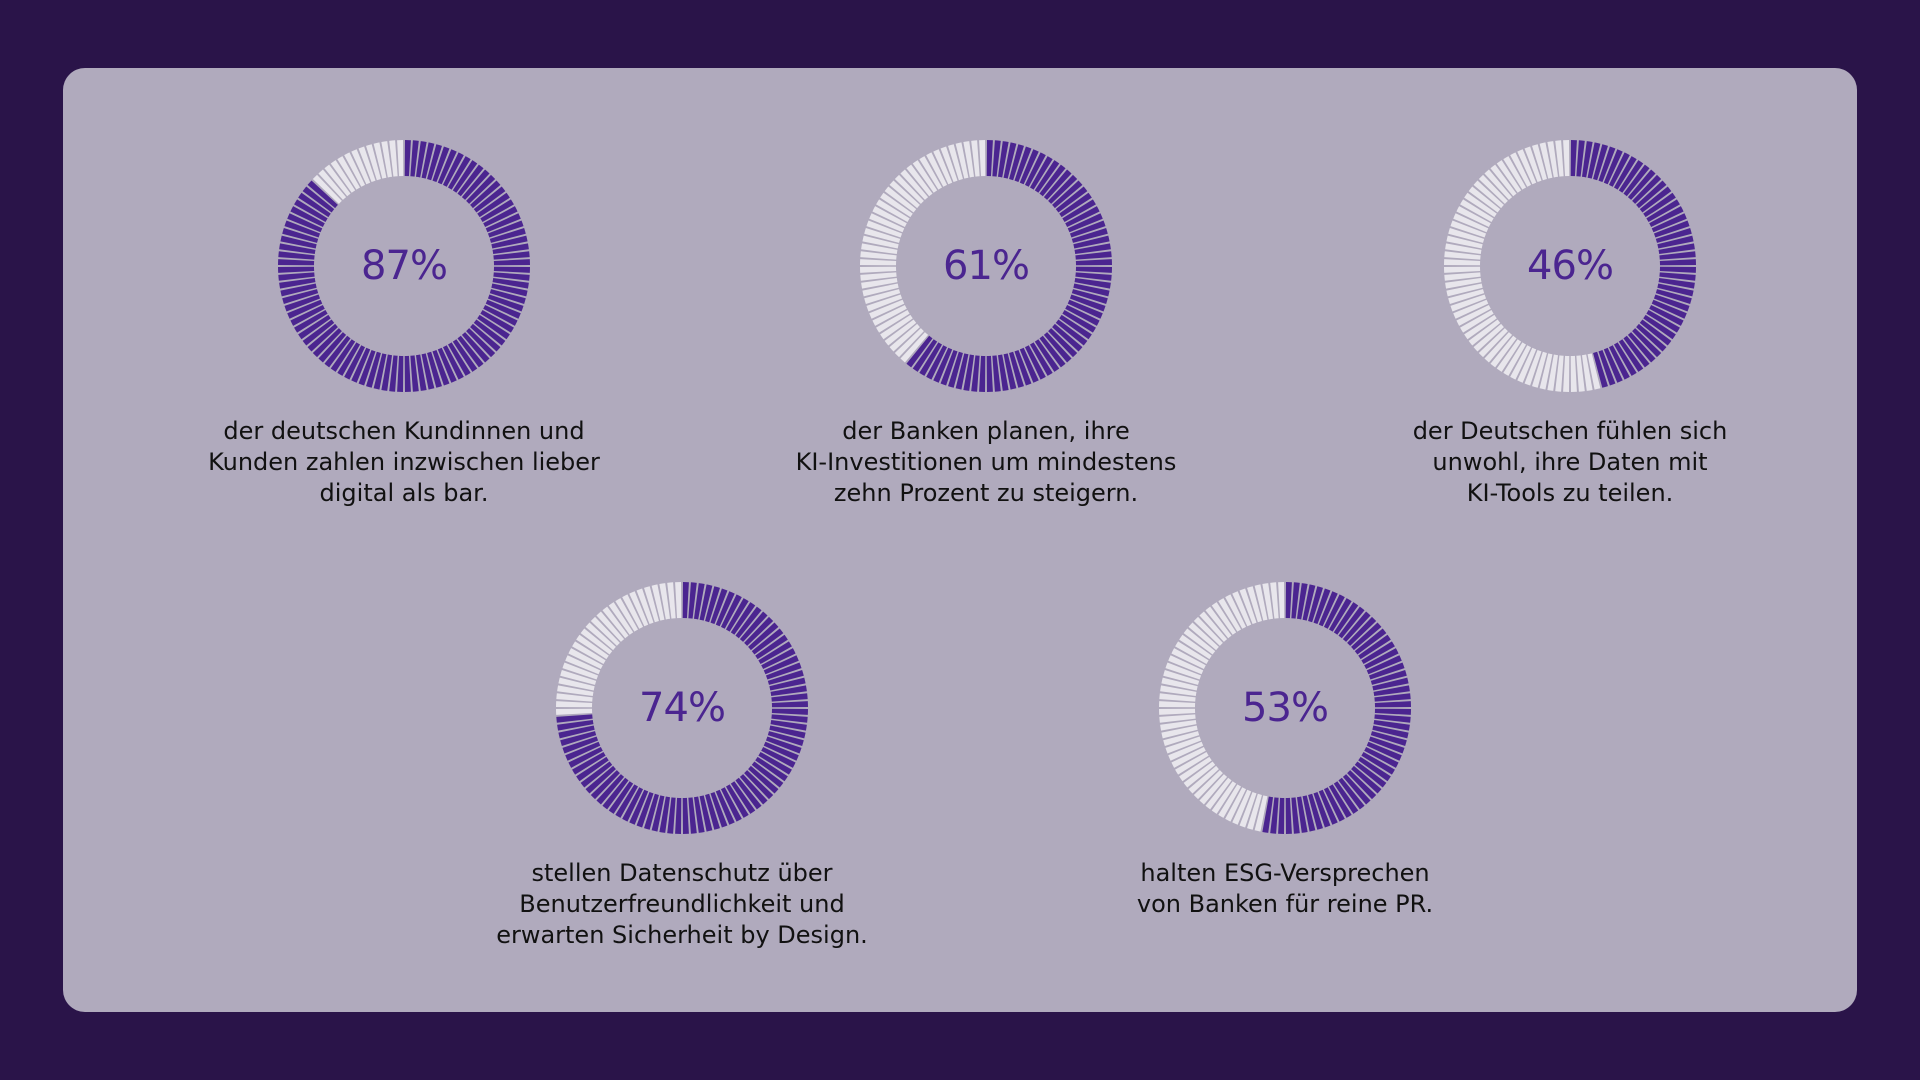 The width and height of the screenshot is (1920, 1080). I want to click on donut-chart: 74%, so click(682, 708).